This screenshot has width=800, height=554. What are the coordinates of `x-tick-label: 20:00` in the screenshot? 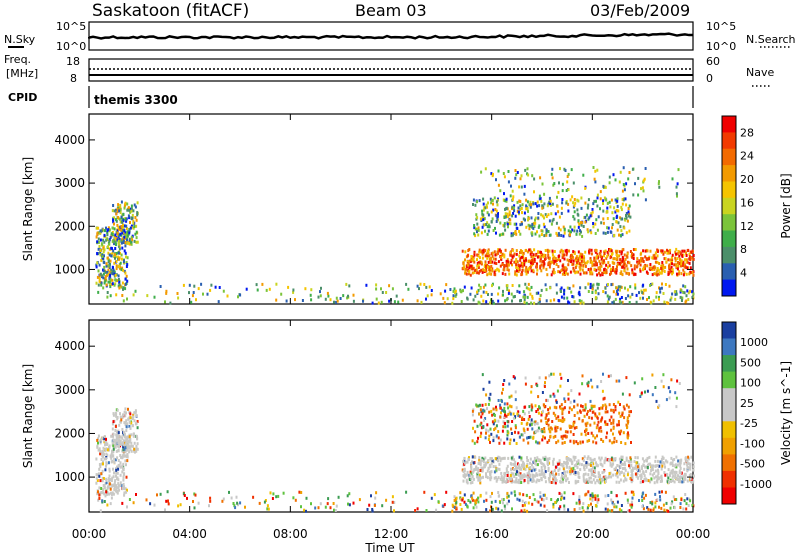 It's located at (592, 534).